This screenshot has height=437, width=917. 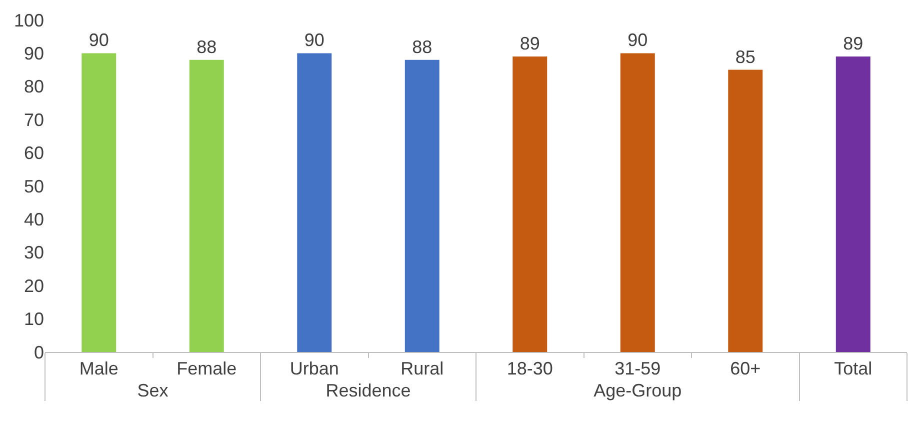 I want to click on y-tick-label: 10, so click(x=34, y=319).